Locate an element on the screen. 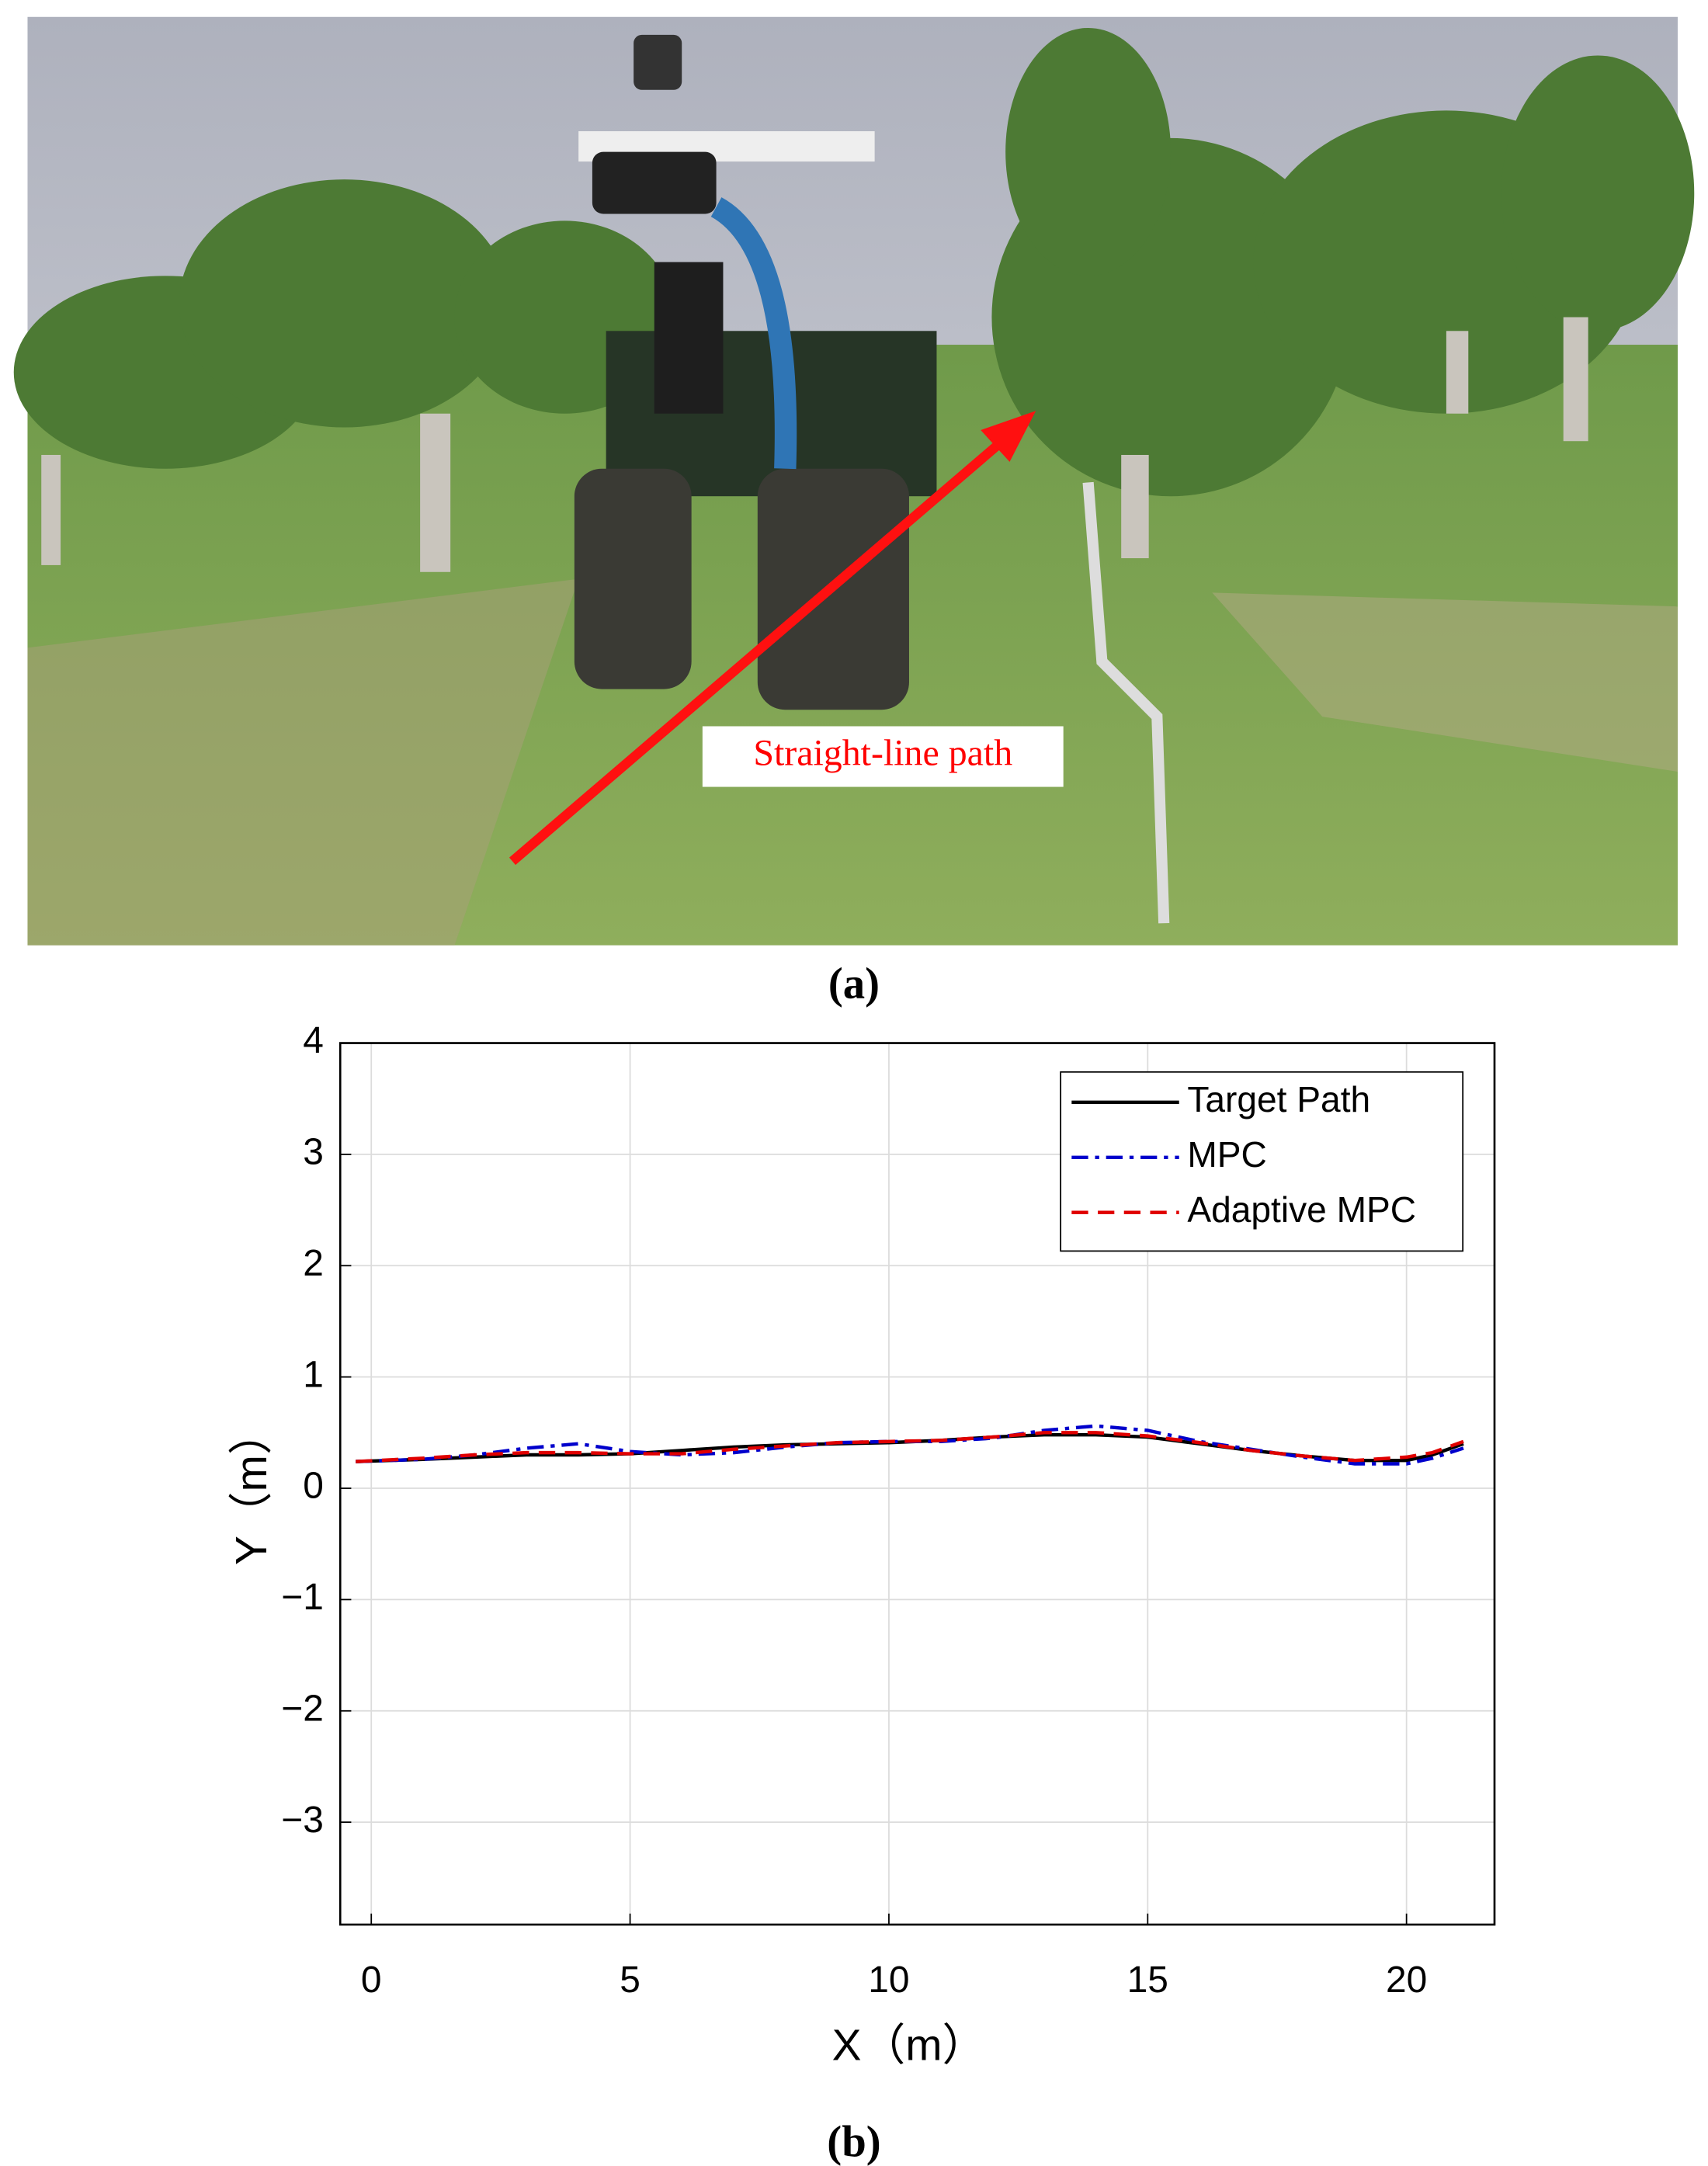 The image size is (1708, 2166). path-arrow is located at coordinates (759, 650).